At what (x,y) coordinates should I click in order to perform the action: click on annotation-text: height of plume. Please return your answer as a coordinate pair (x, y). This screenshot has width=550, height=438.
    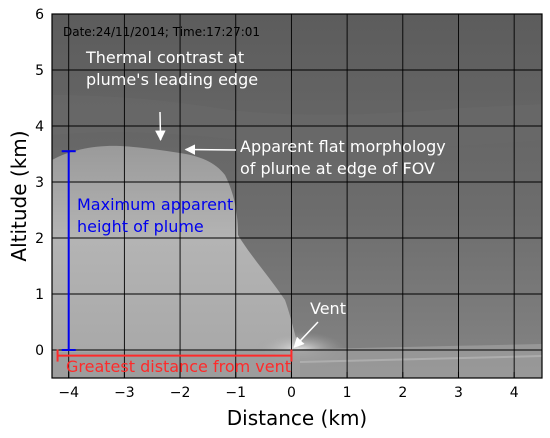
    Looking at the image, I should click on (140, 226).